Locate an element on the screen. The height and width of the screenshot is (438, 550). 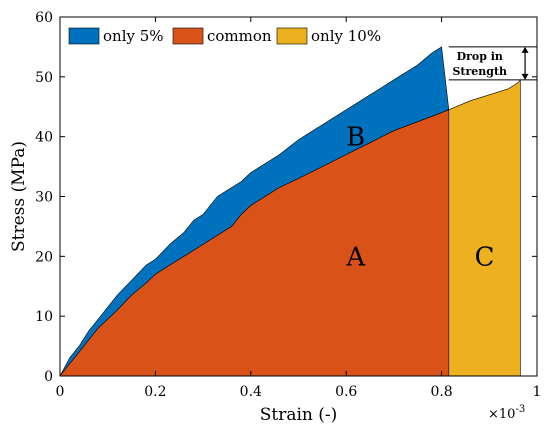
y-tick-label: 60 is located at coordinates (44, 18).